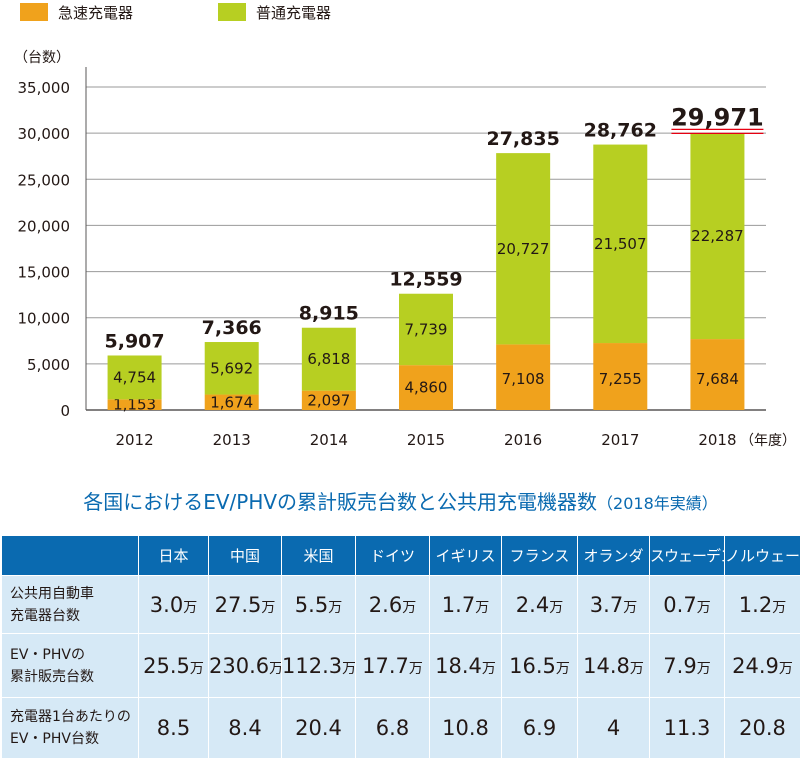 The image size is (801, 760). I want to click on column-header: 米国, so click(318, 555).